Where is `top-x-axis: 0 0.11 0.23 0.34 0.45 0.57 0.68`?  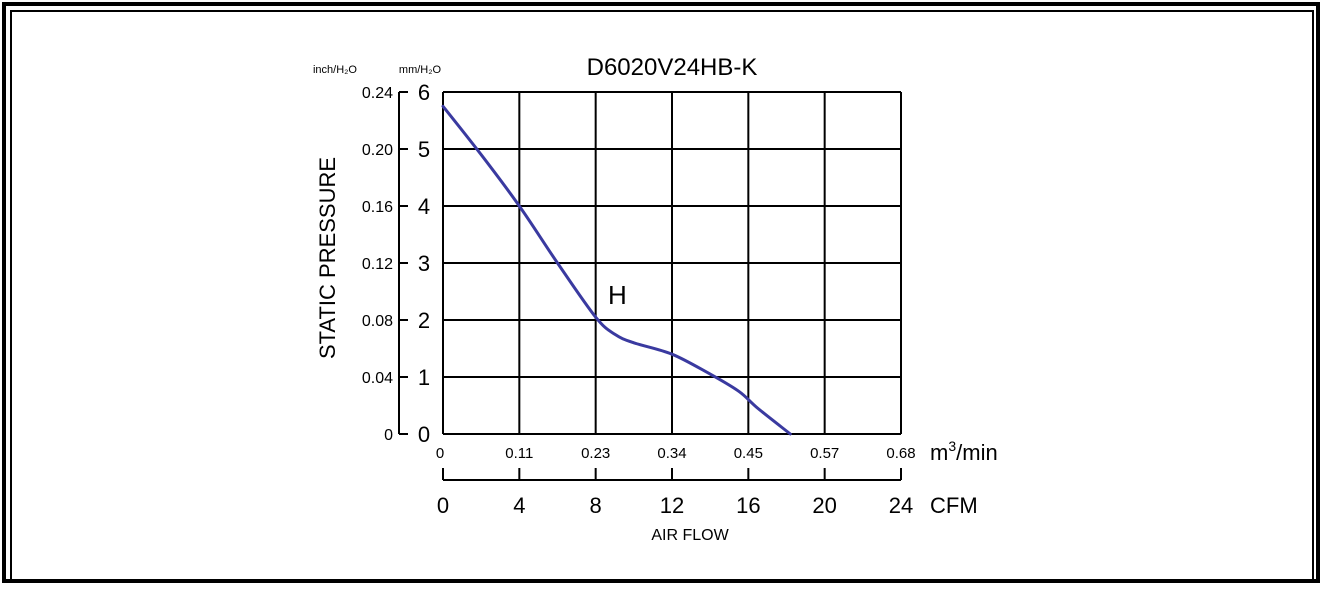
top-x-axis: 0 0.11 0.23 0.34 0.45 0.57 0.68 is located at coordinates (676, 453).